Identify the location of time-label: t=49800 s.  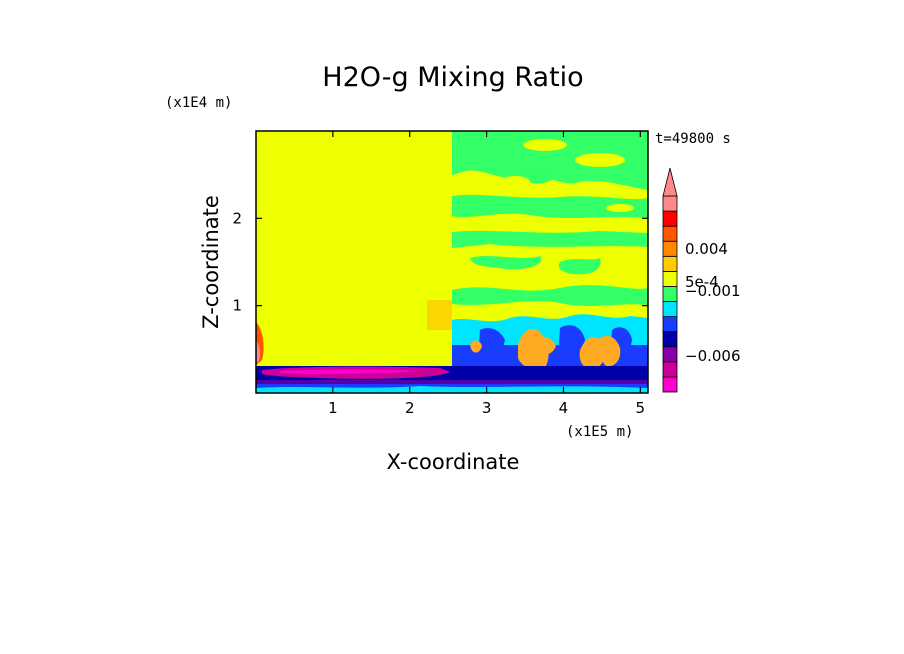
(693, 139).